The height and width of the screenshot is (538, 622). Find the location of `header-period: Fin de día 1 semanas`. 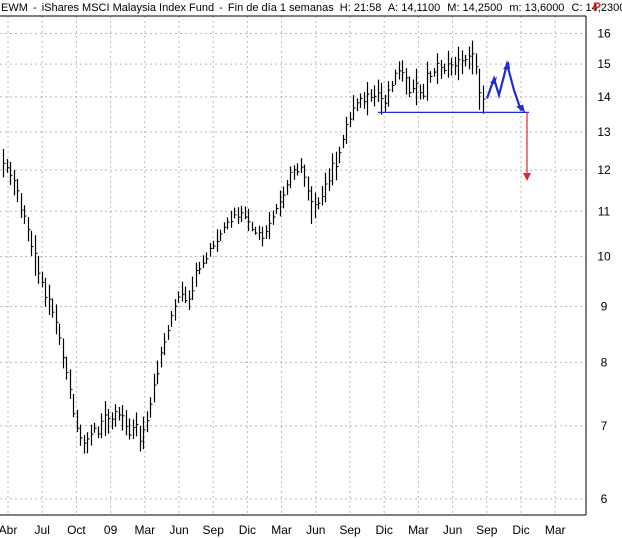

header-period: Fin de día 1 semanas is located at coordinates (281, 8).